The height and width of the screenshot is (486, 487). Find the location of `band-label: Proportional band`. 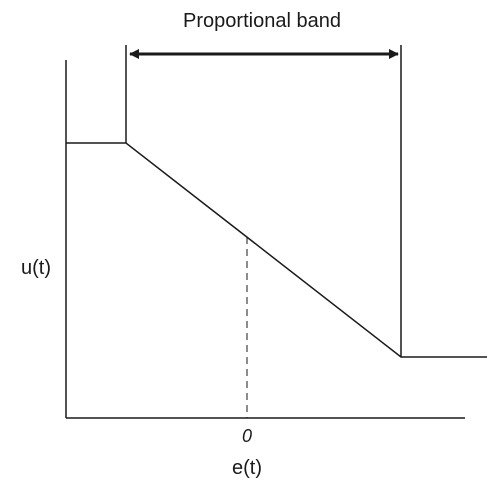

band-label: Proportional band is located at coordinates (262, 21).